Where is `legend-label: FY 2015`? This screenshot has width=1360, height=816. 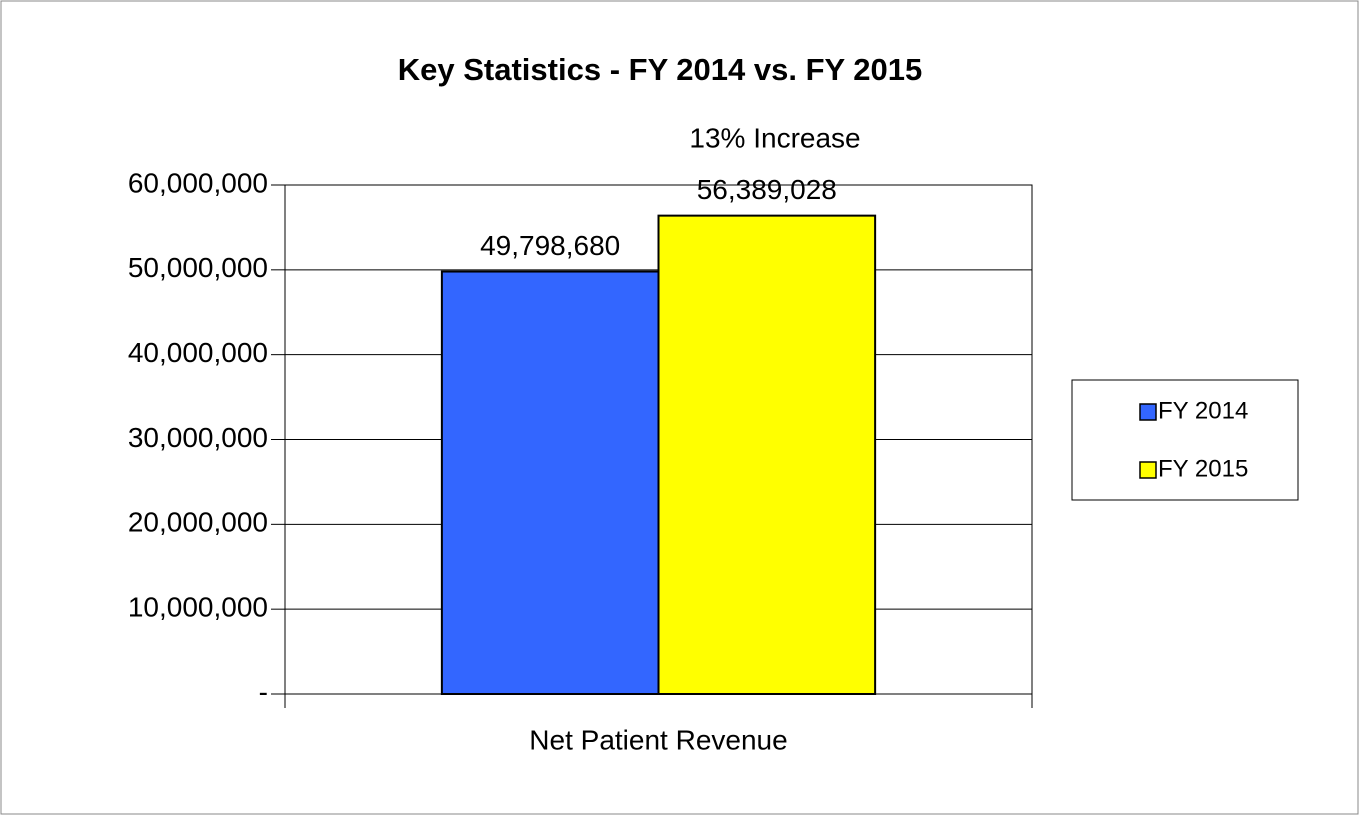
legend-label: FY 2015 is located at coordinates (1203, 468).